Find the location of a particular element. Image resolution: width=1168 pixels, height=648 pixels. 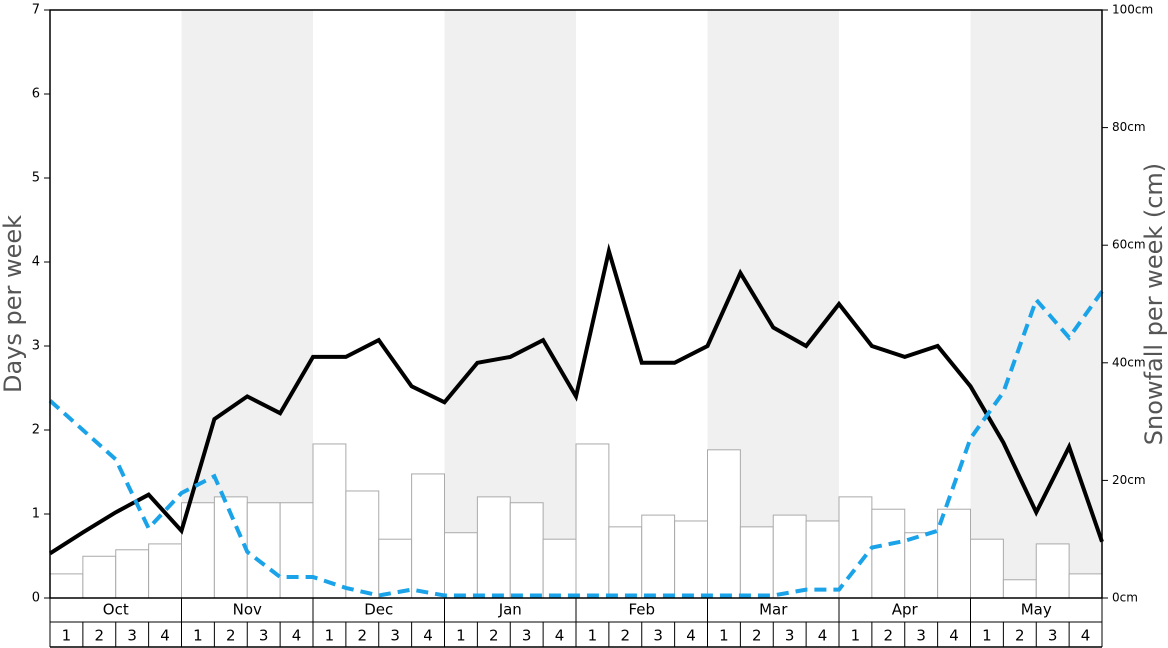

y-tick-label: 4 is located at coordinates (36, 262).